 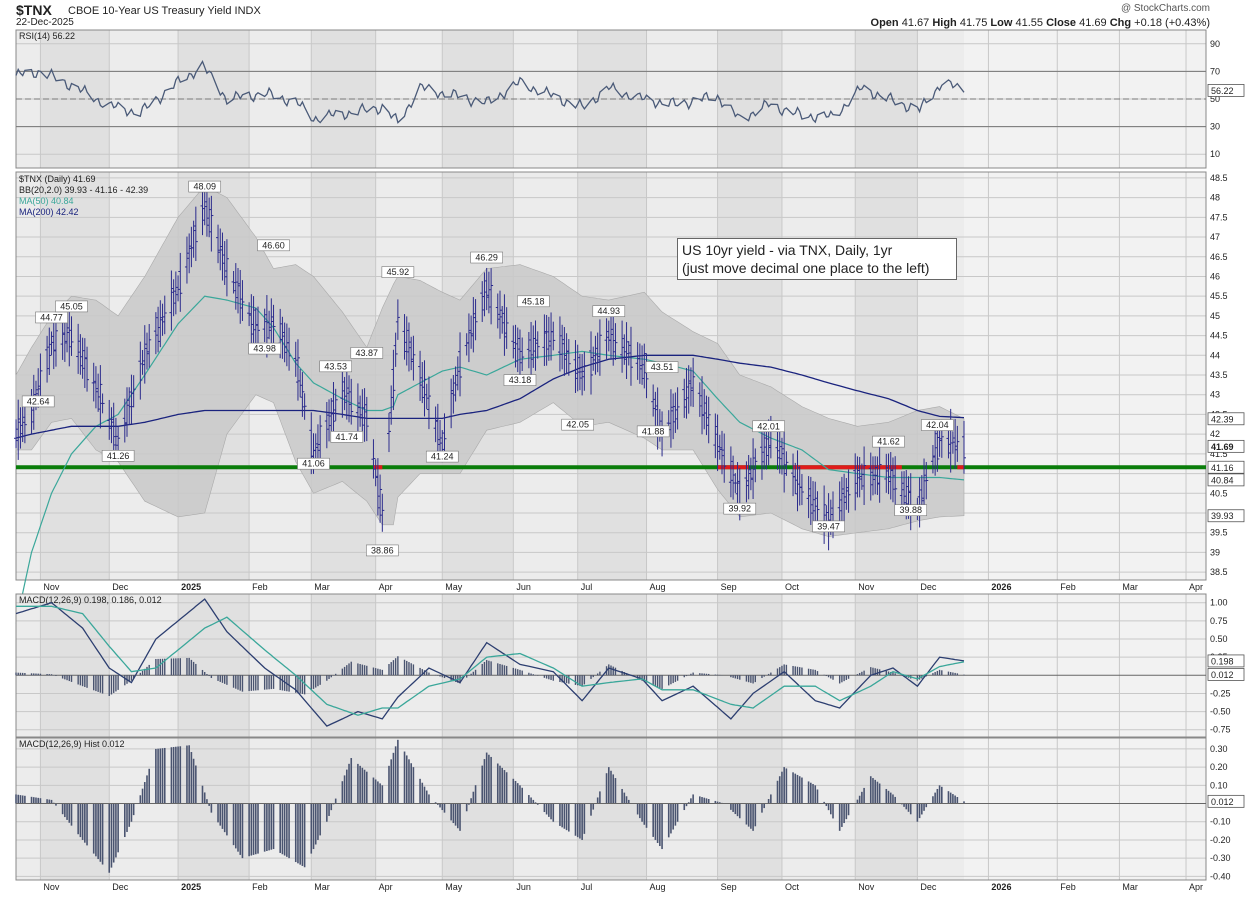 What do you see at coordinates (888, 442) in the screenshot?
I see `price-label: 41.62` at bounding box center [888, 442].